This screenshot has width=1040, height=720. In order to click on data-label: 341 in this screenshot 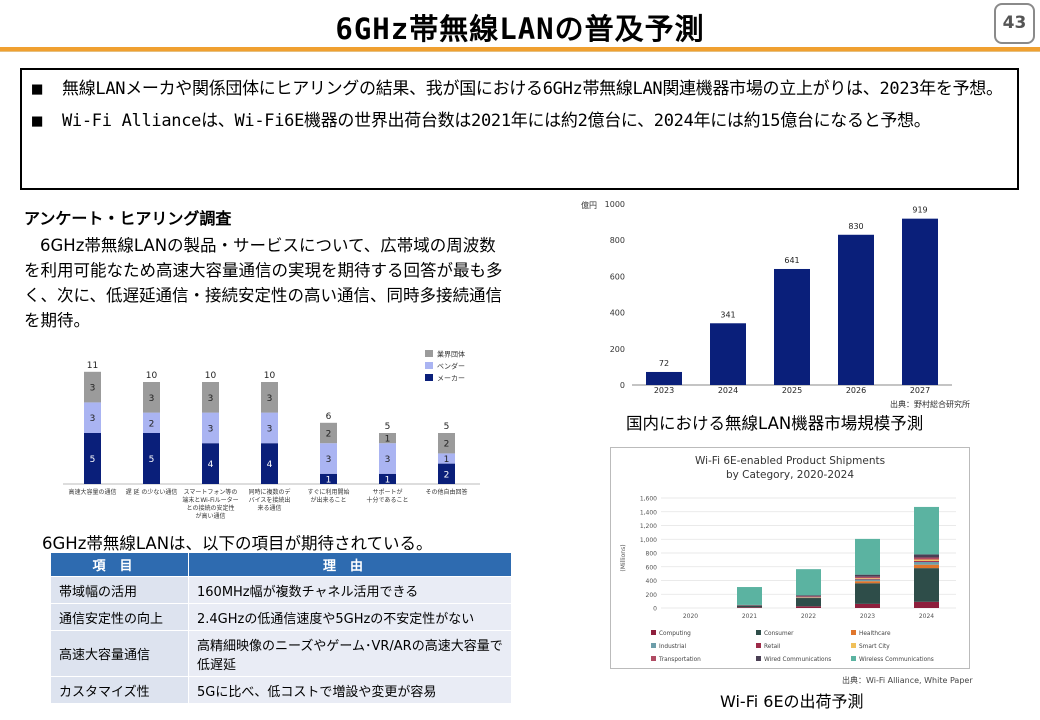, I will do `click(727, 314)`.